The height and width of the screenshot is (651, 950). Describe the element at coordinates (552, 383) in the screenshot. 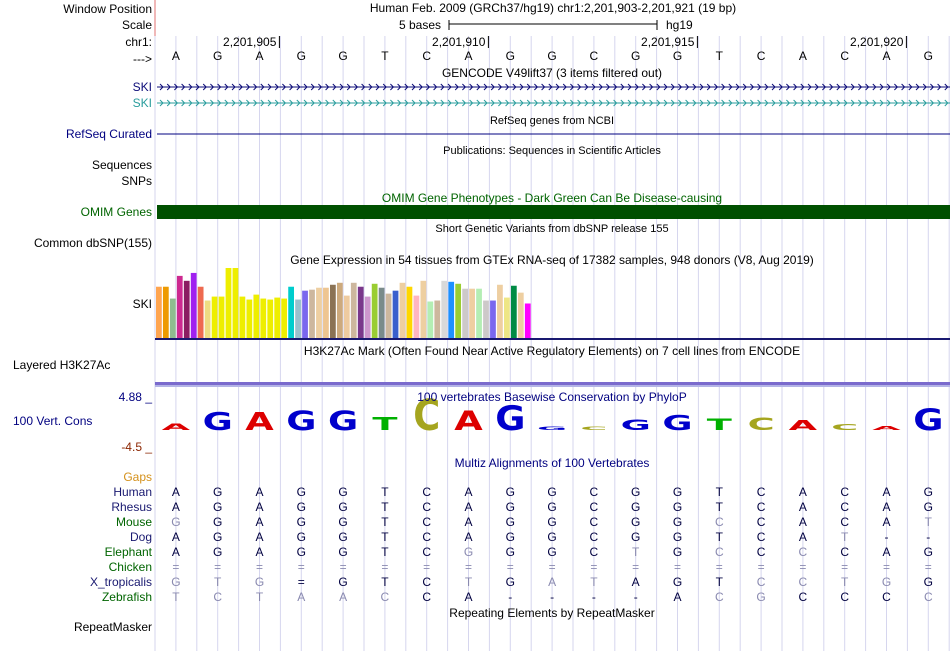

I see `h3k27ac-signal` at that location.